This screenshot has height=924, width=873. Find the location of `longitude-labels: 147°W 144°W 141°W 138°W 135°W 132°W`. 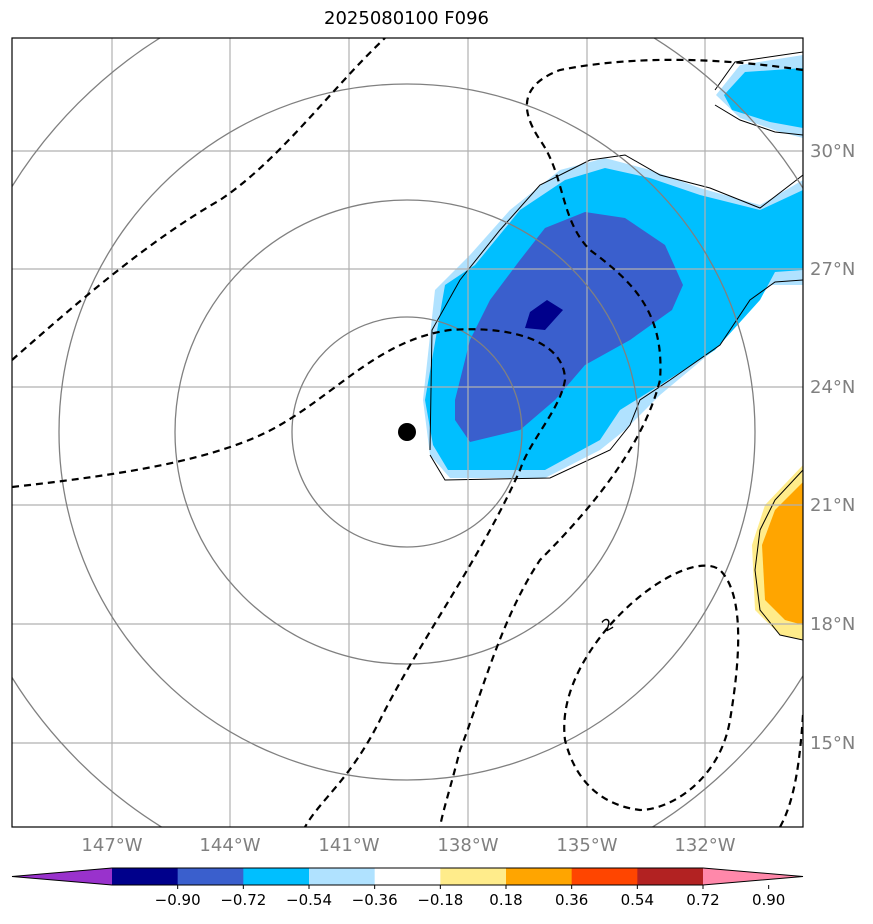

longitude-labels: 147°W 144°W 141°W 138°W 135°W 132°W is located at coordinates (408, 845).